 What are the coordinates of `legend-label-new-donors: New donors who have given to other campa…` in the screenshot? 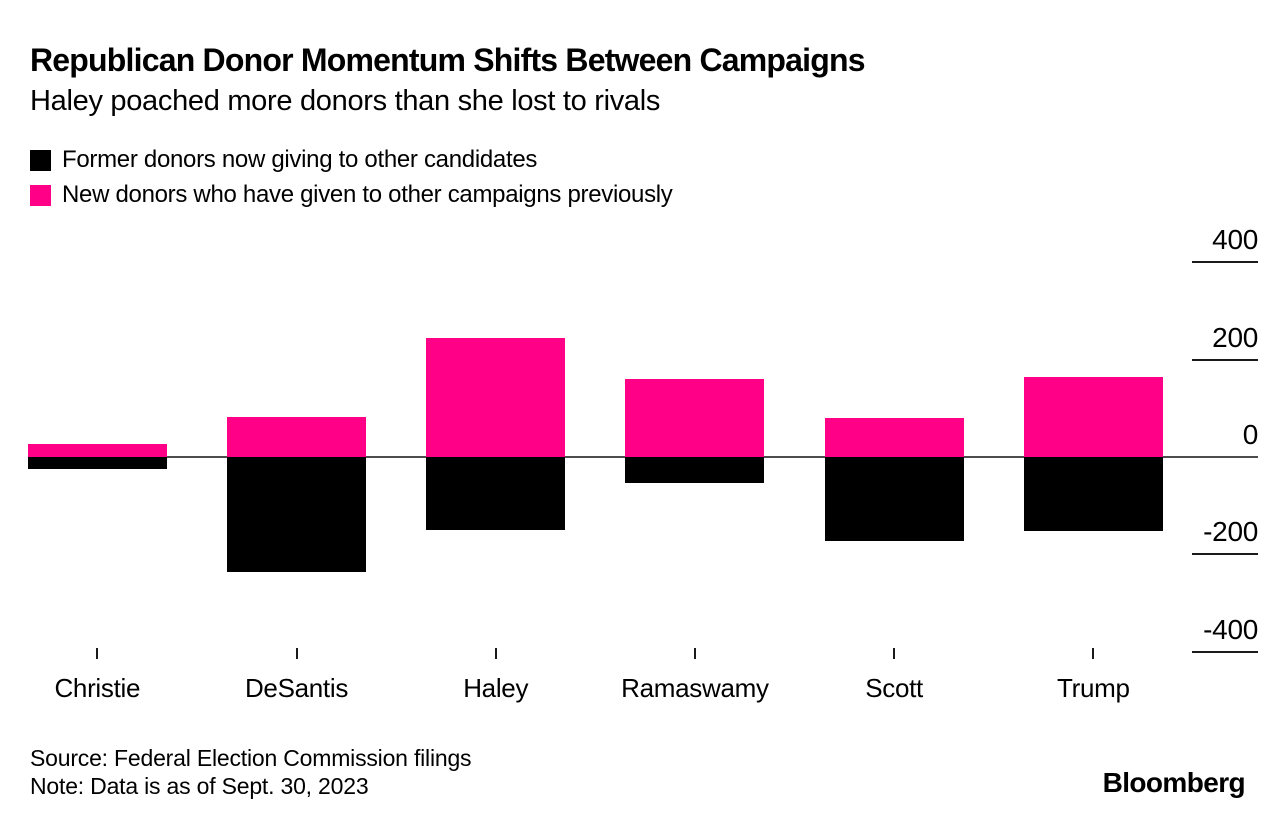 It's located at (367, 194).